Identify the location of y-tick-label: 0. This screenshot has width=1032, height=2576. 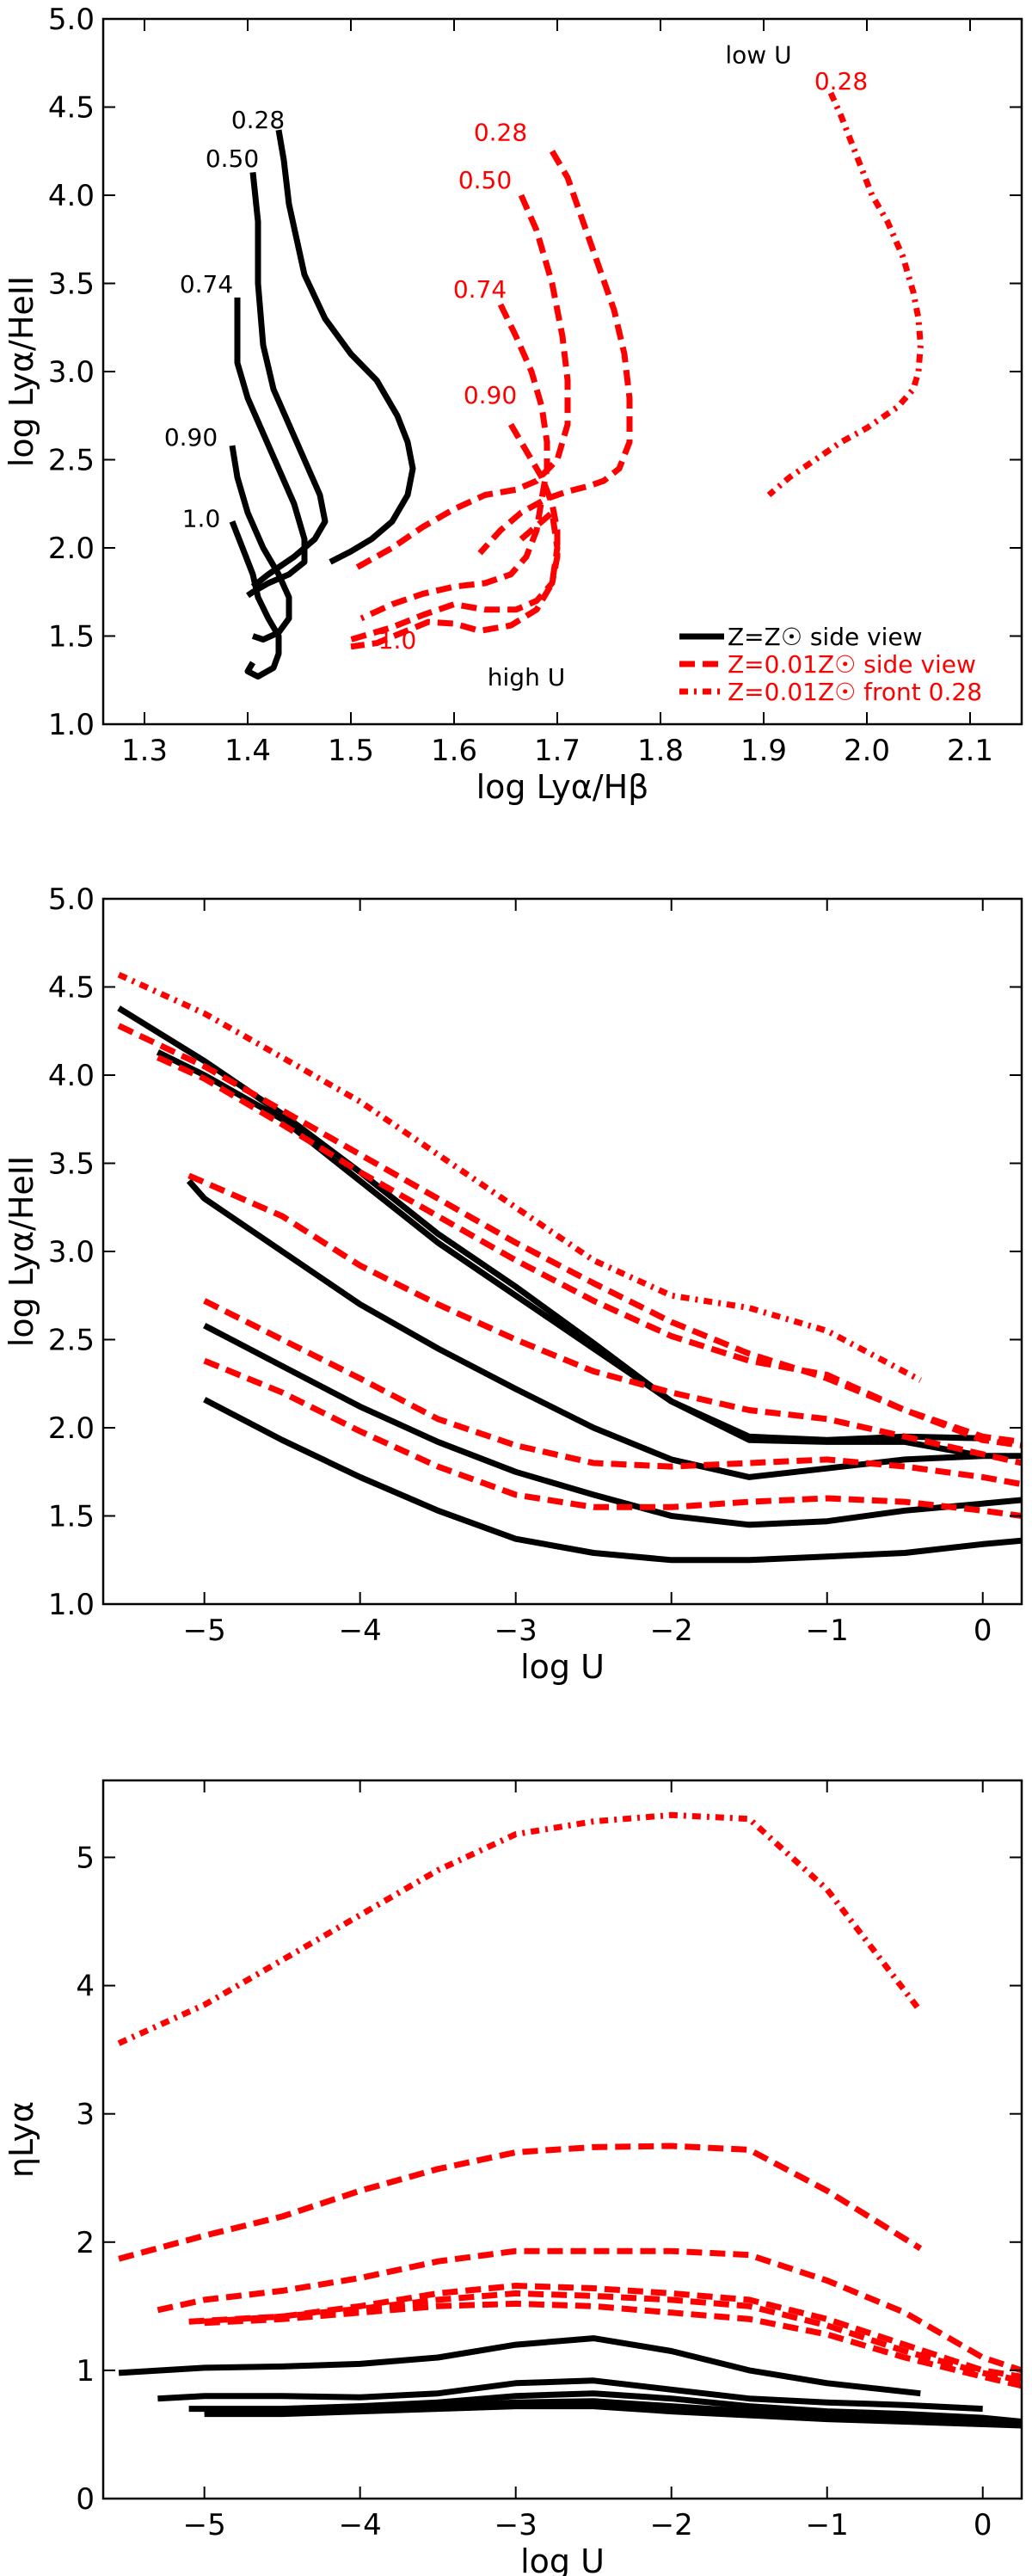
(85, 2499).